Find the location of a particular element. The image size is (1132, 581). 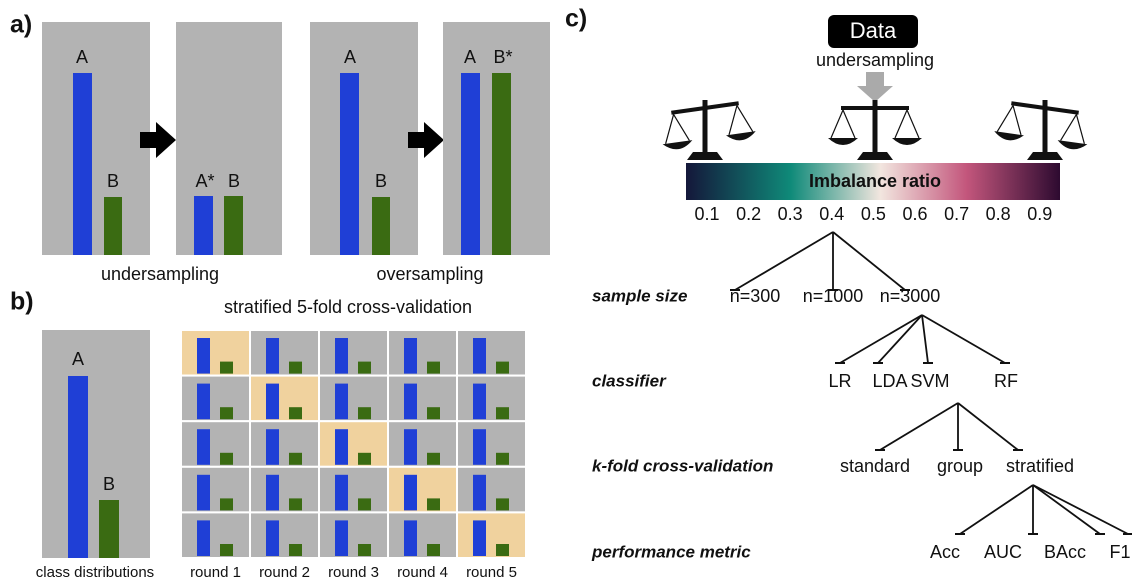

ratio-label: 0.3 is located at coordinates (790, 214).